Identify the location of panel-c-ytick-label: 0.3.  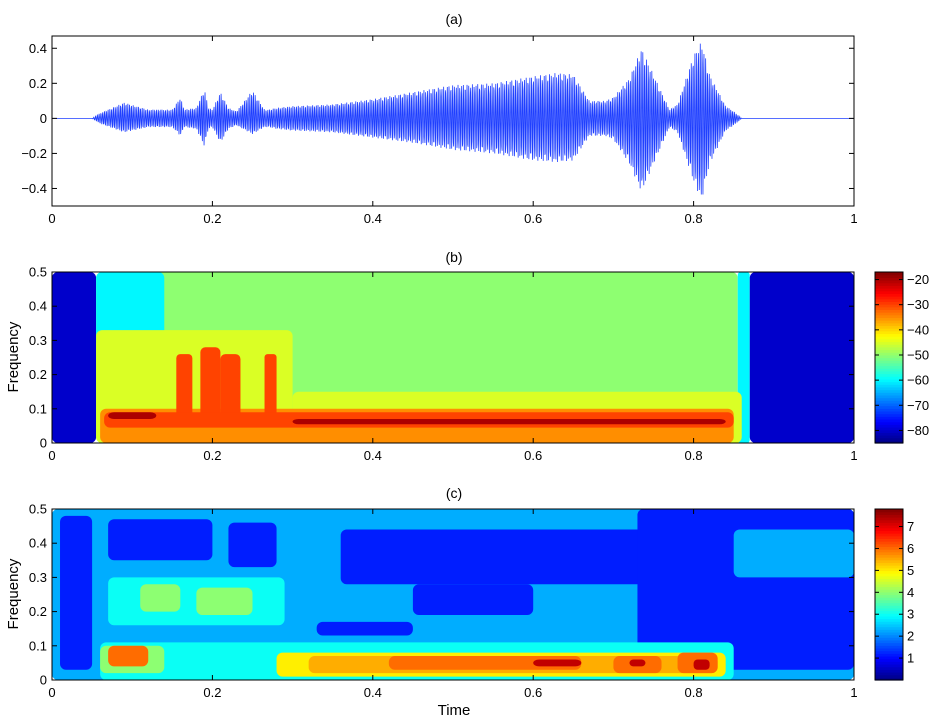
(38, 577).